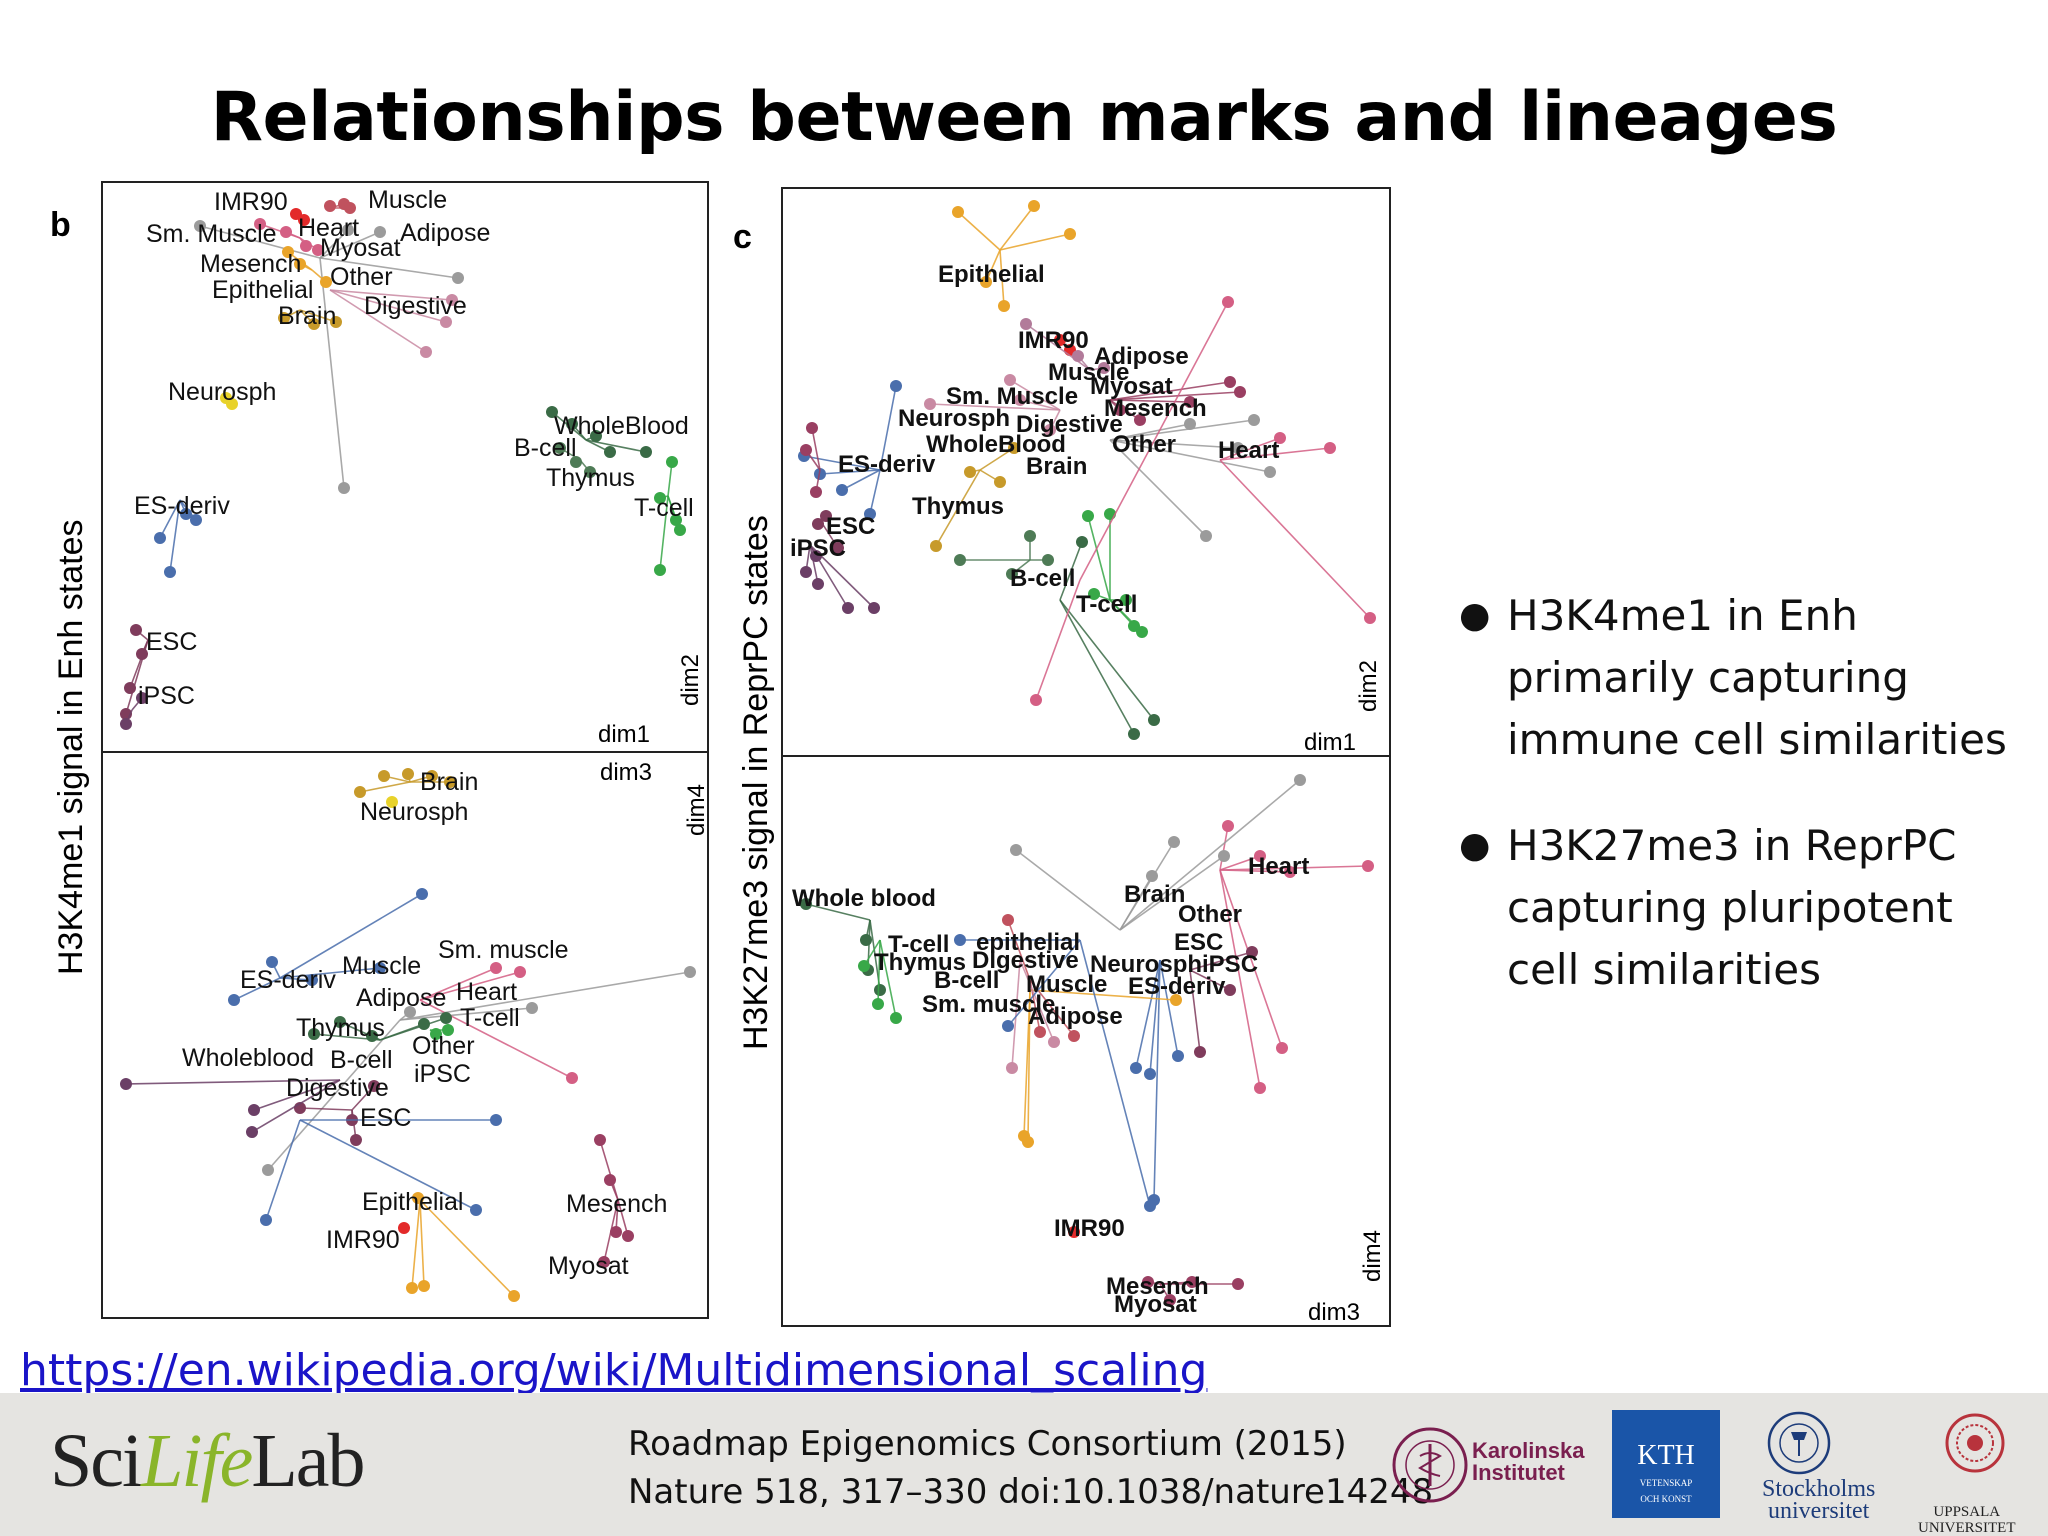 This screenshot has height=1536, width=2048. Describe the element at coordinates (443, 1046) in the screenshot. I see `b-bottom-label: Other` at that location.